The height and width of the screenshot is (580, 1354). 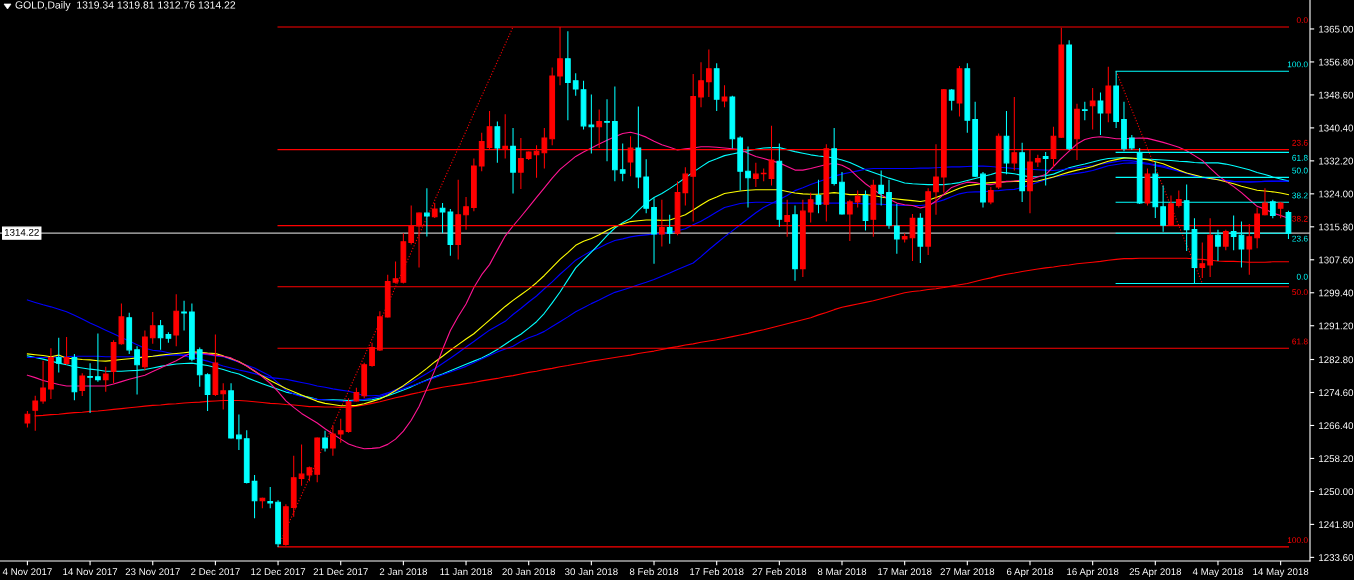 I want to click on x-tick-label: 20 Jan 2018, so click(x=529, y=572).